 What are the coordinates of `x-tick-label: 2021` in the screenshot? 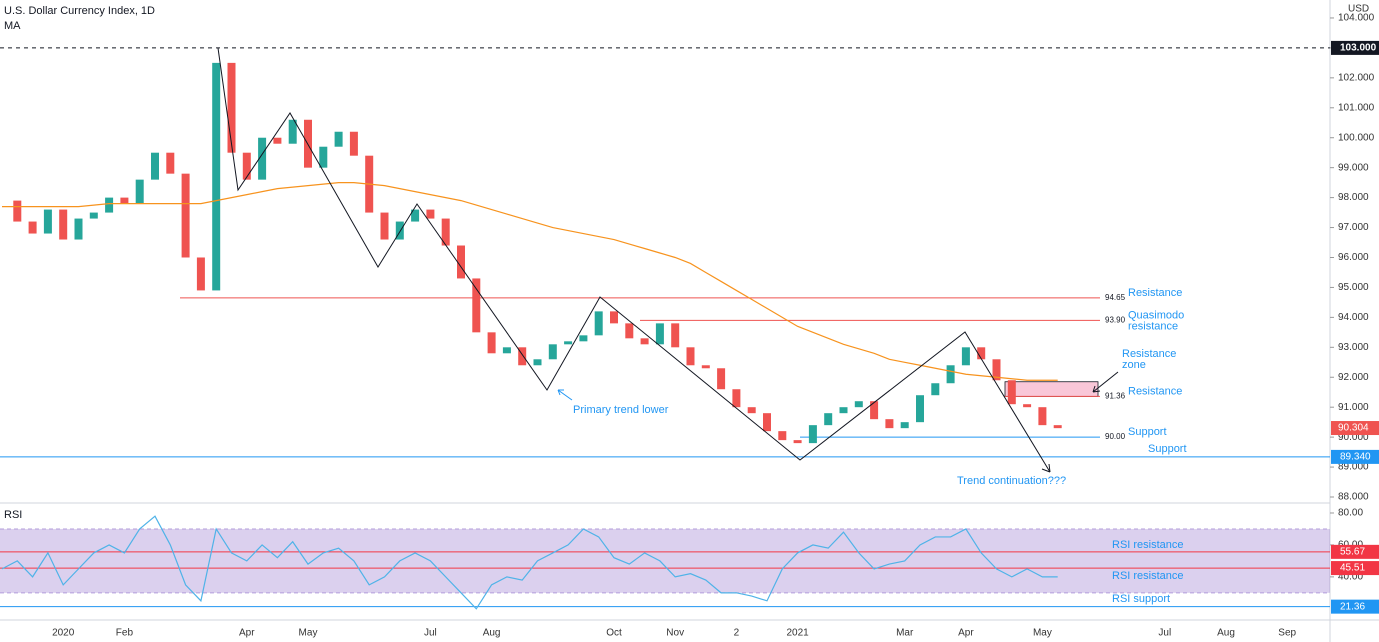 It's located at (797, 633).